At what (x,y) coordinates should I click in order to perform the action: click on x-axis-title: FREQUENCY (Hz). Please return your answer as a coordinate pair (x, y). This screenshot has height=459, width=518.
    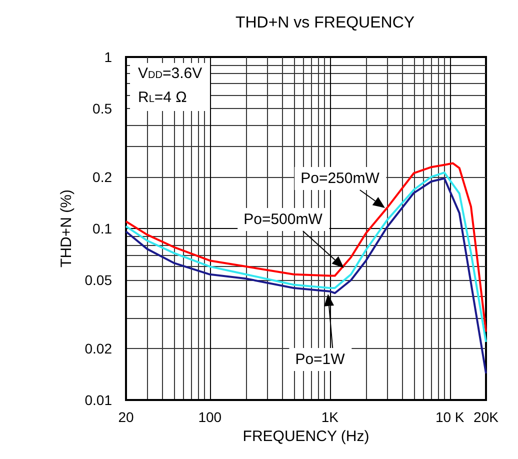
    Looking at the image, I should click on (306, 436).